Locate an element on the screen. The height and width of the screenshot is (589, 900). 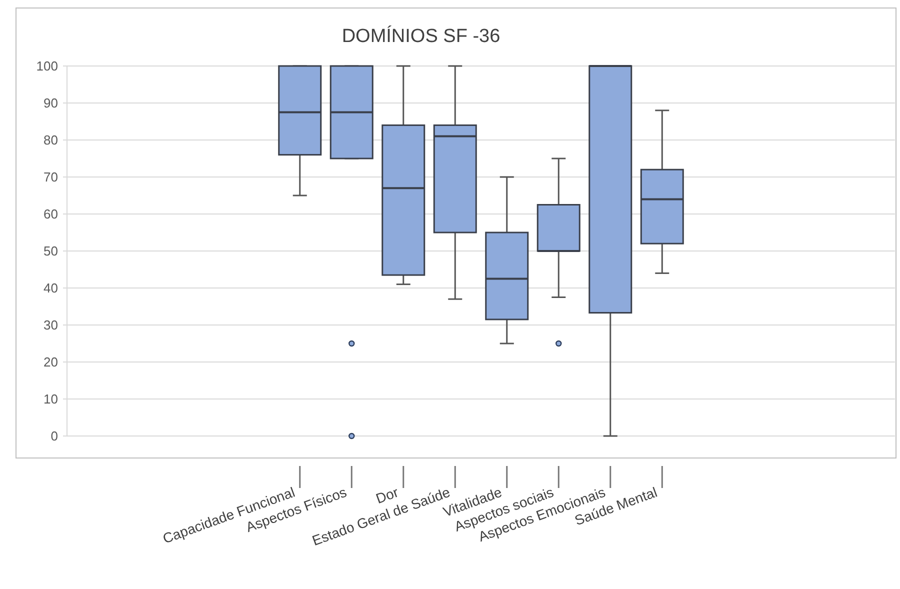
y-tick-label: 10 is located at coordinates (51, 399).